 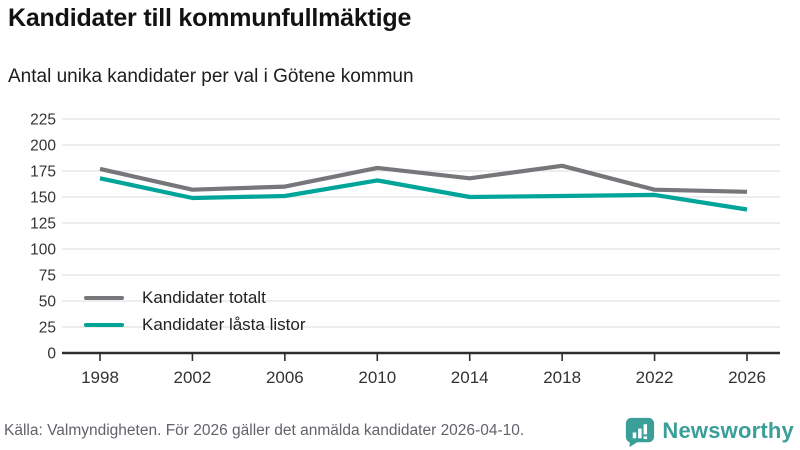 I want to click on y-tick-label: 50, so click(x=48, y=302).